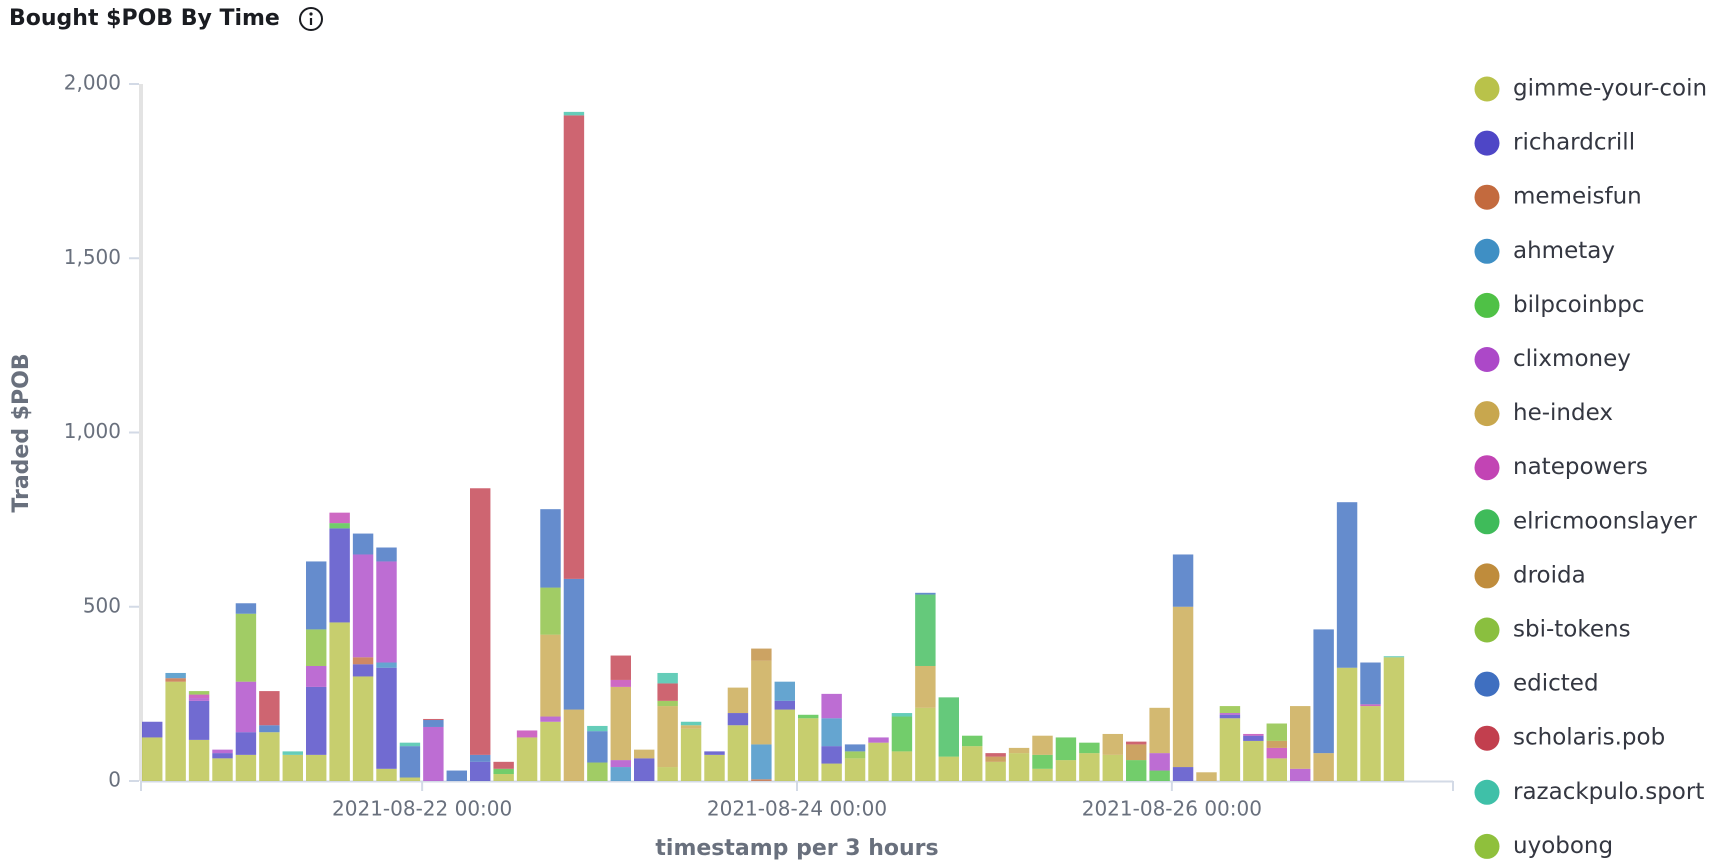 This screenshot has height=865, width=1732. Describe the element at coordinates (92, 83) in the screenshot. I see `y-tick-label: 2,000` at that location.